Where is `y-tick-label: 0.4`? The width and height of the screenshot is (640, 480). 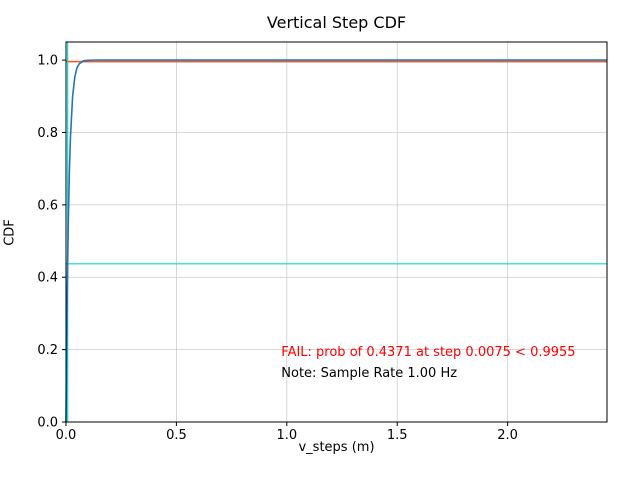 y-tick-label: 0.4 is located at coordinates (47, 278).